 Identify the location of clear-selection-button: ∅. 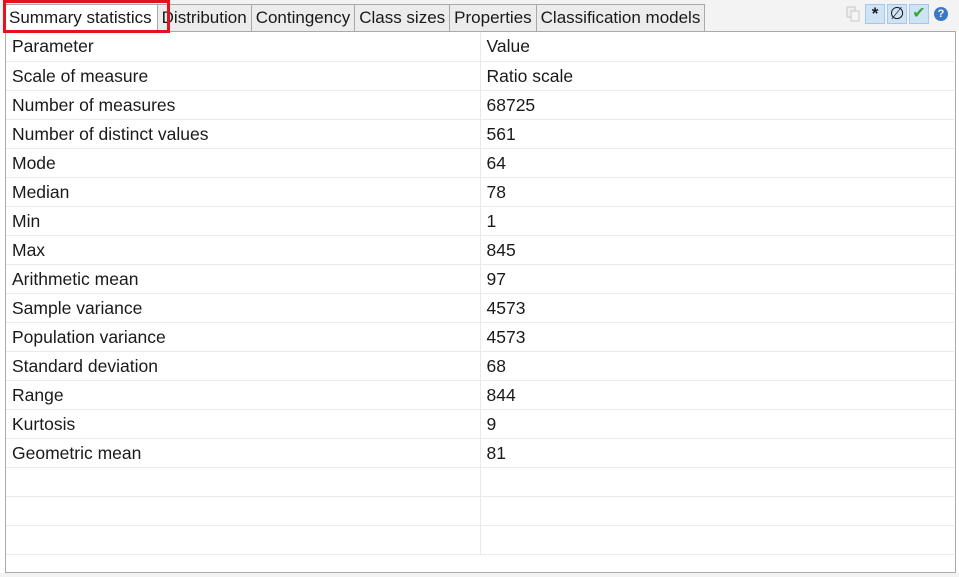
(897, 14).